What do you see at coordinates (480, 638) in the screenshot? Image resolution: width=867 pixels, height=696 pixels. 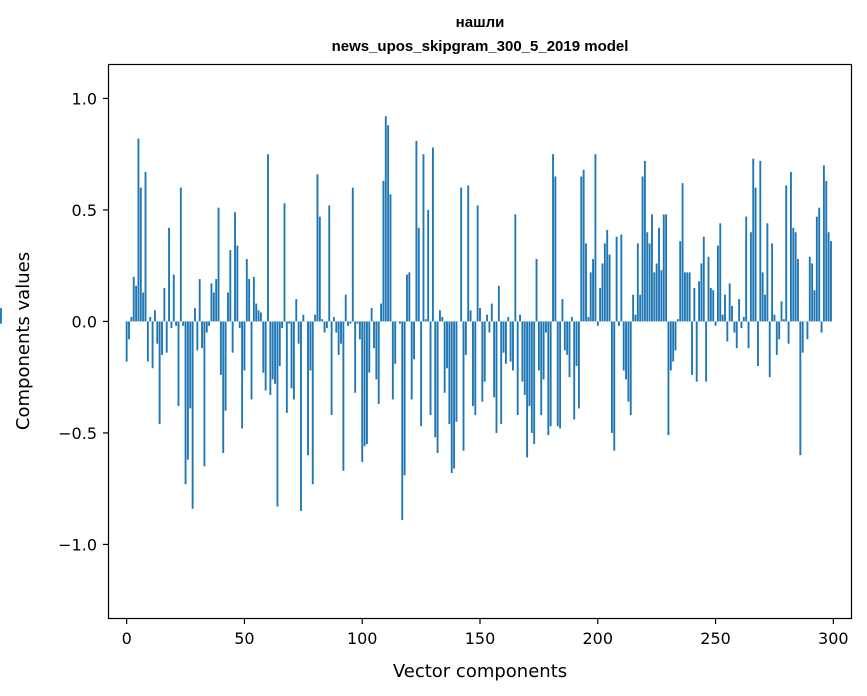 I see `x-tick-label: 150` at bounding box center [480, 638].